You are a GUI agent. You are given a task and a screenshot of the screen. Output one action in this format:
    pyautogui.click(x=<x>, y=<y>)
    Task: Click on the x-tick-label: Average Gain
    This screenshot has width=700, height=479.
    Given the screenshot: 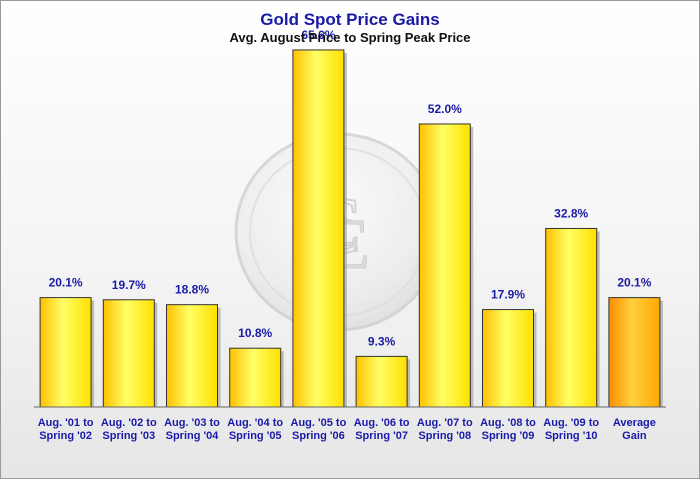 What is the action you would take?
    pyautogui.click(x=634, y=429)
    